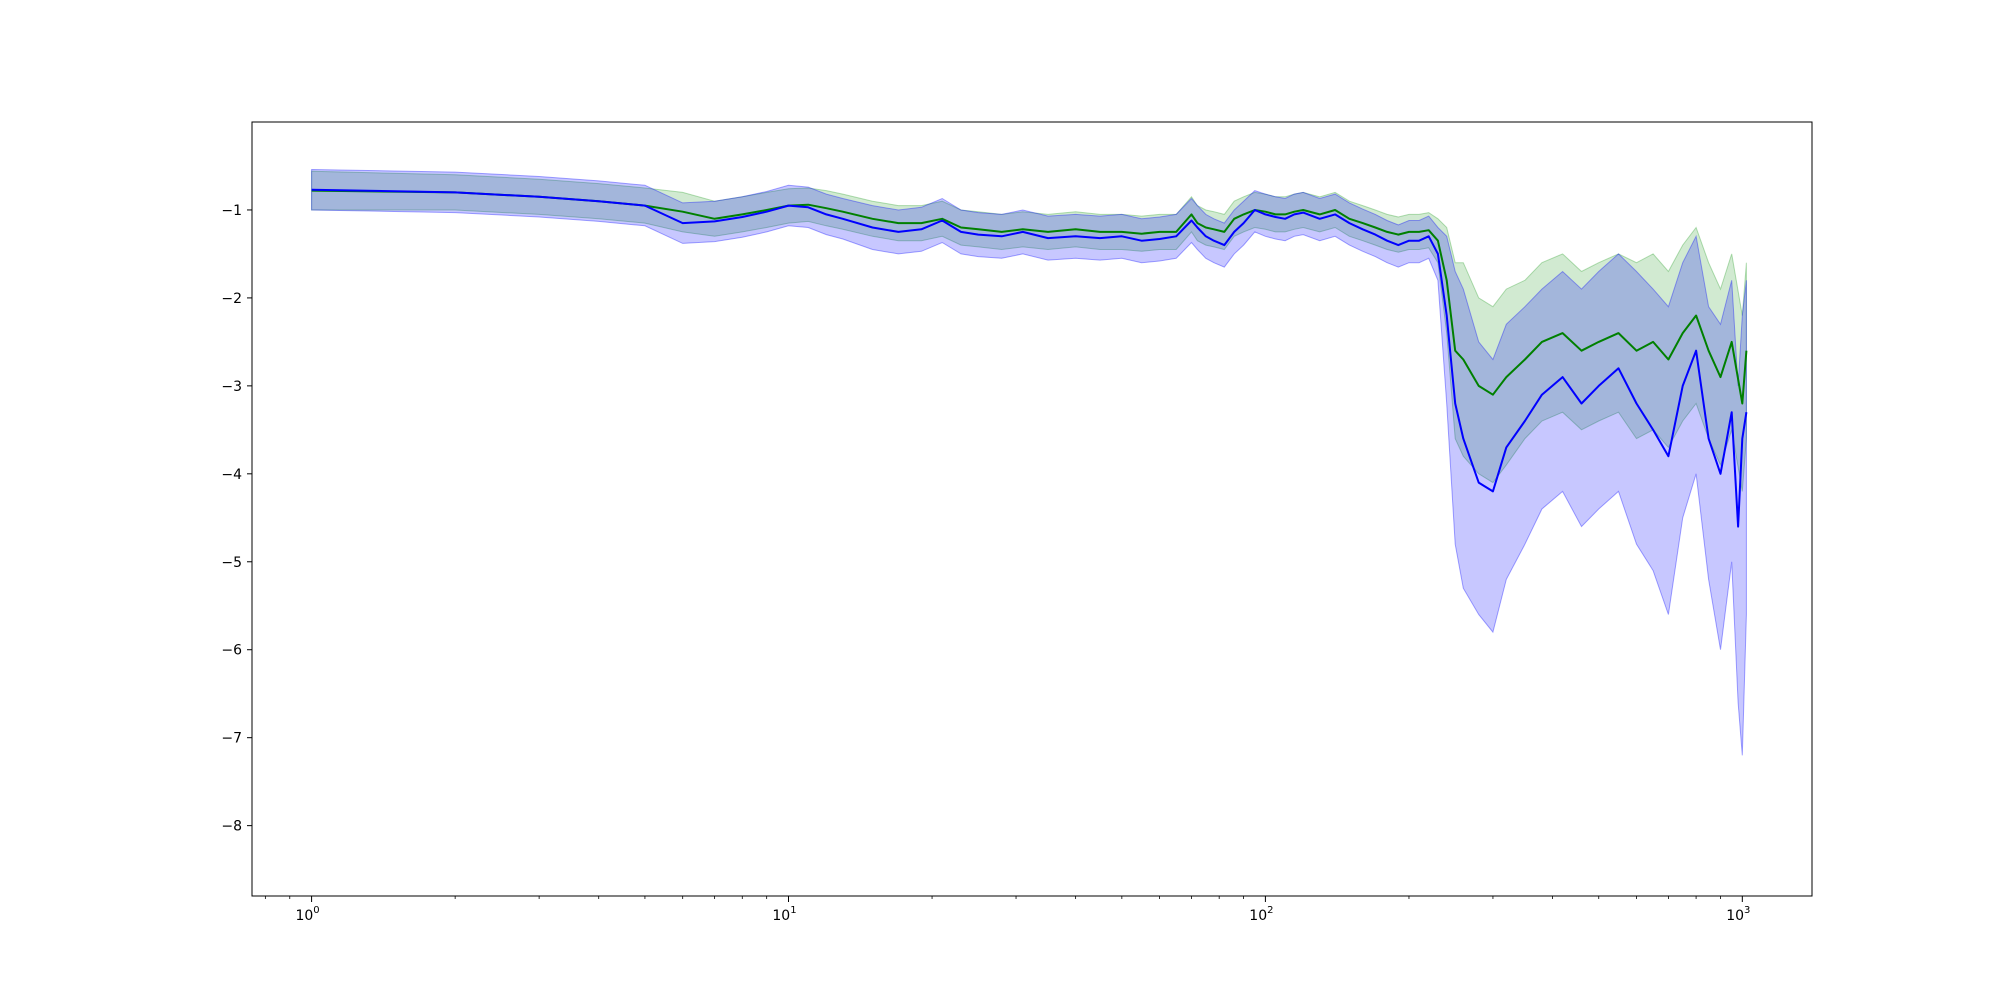 Image resolution: width=2000 pixels, height=1000 pixels. I want to click on y-tick-label: −1, so click(231, 211).